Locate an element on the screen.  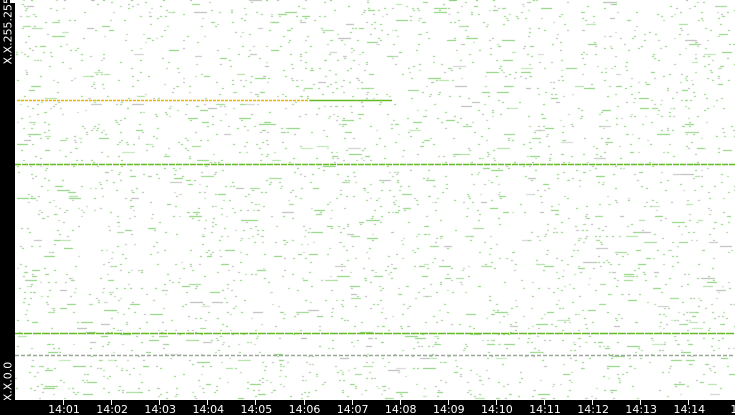
x-tick-label: 14:03 is located at coordinates (160, 409).